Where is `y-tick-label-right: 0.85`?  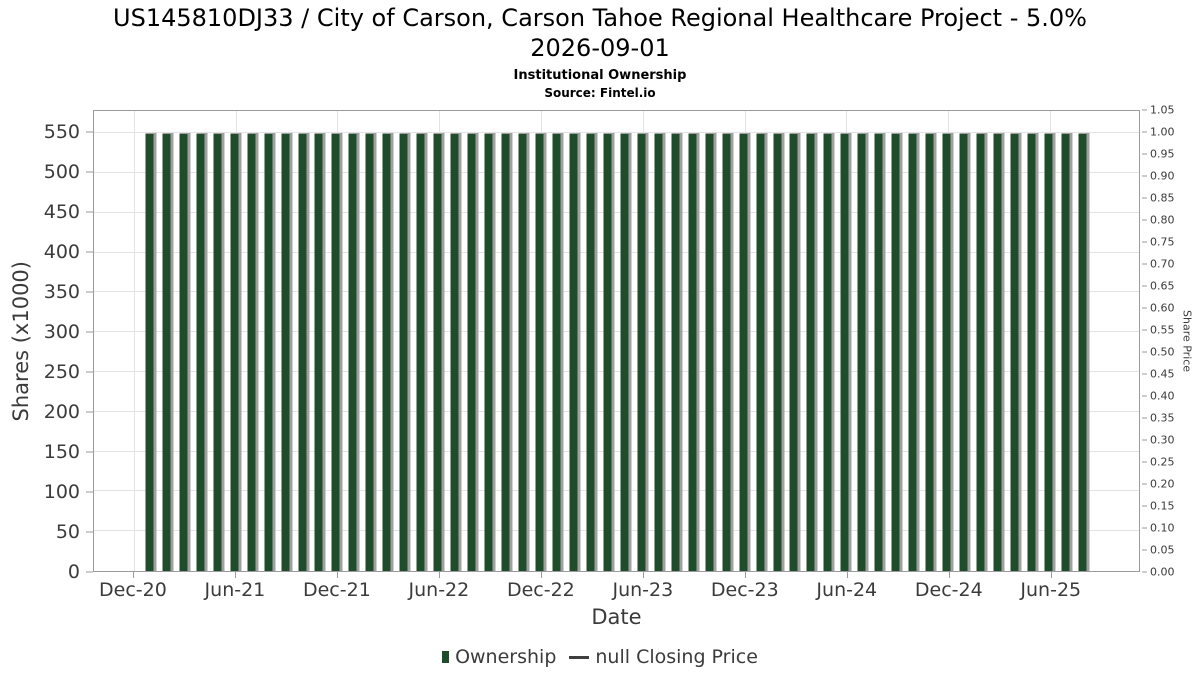 y-tick-label-right: 0.85 is located at coordinates (1162, 198).